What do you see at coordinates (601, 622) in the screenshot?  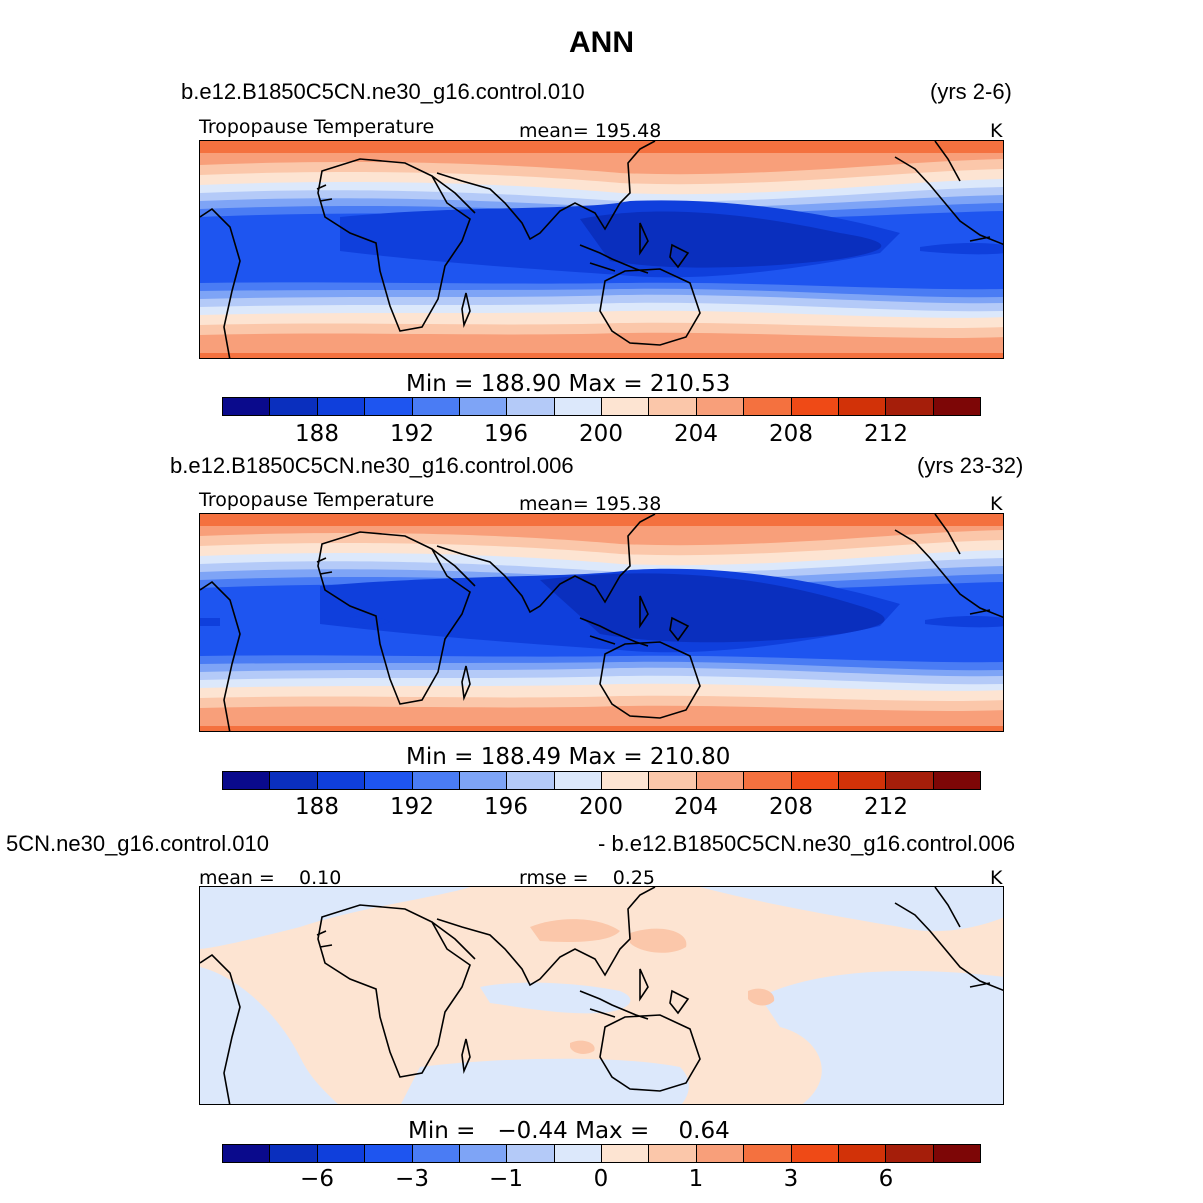 I see `panel2-map` at bounding box center [601, 622].